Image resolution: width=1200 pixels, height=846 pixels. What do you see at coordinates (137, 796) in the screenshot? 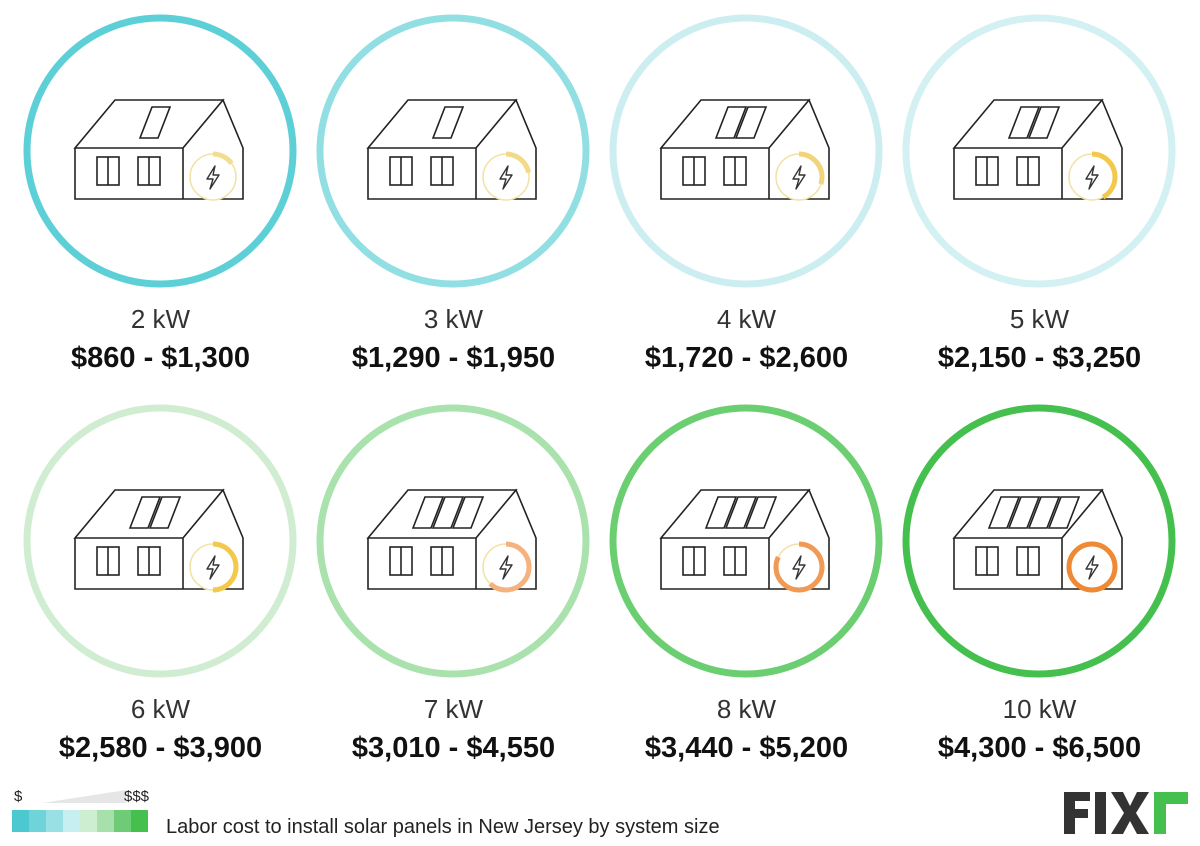
I see `legend-high-label: $$$` at bounding box center [137, 796].